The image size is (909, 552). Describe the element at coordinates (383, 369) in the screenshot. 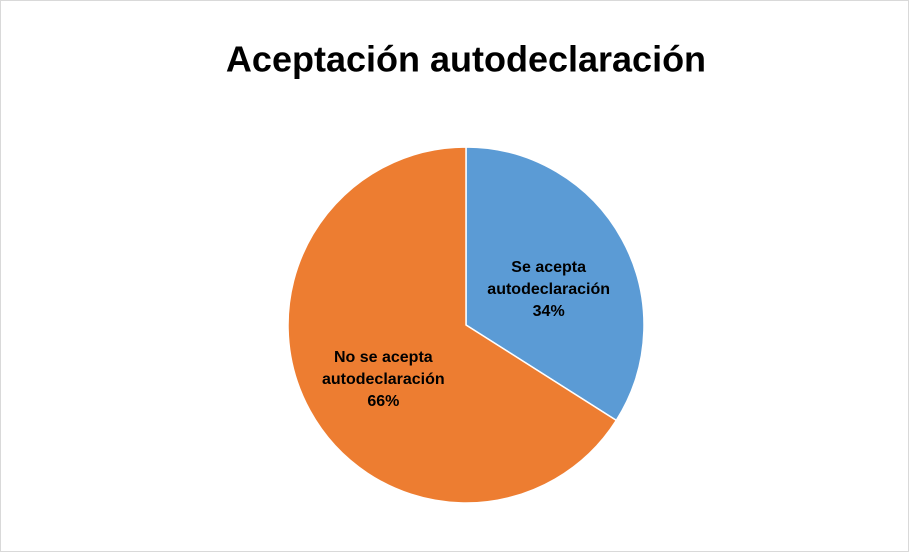

I see `slice-category: No se acepta autodeclaración` at that location.